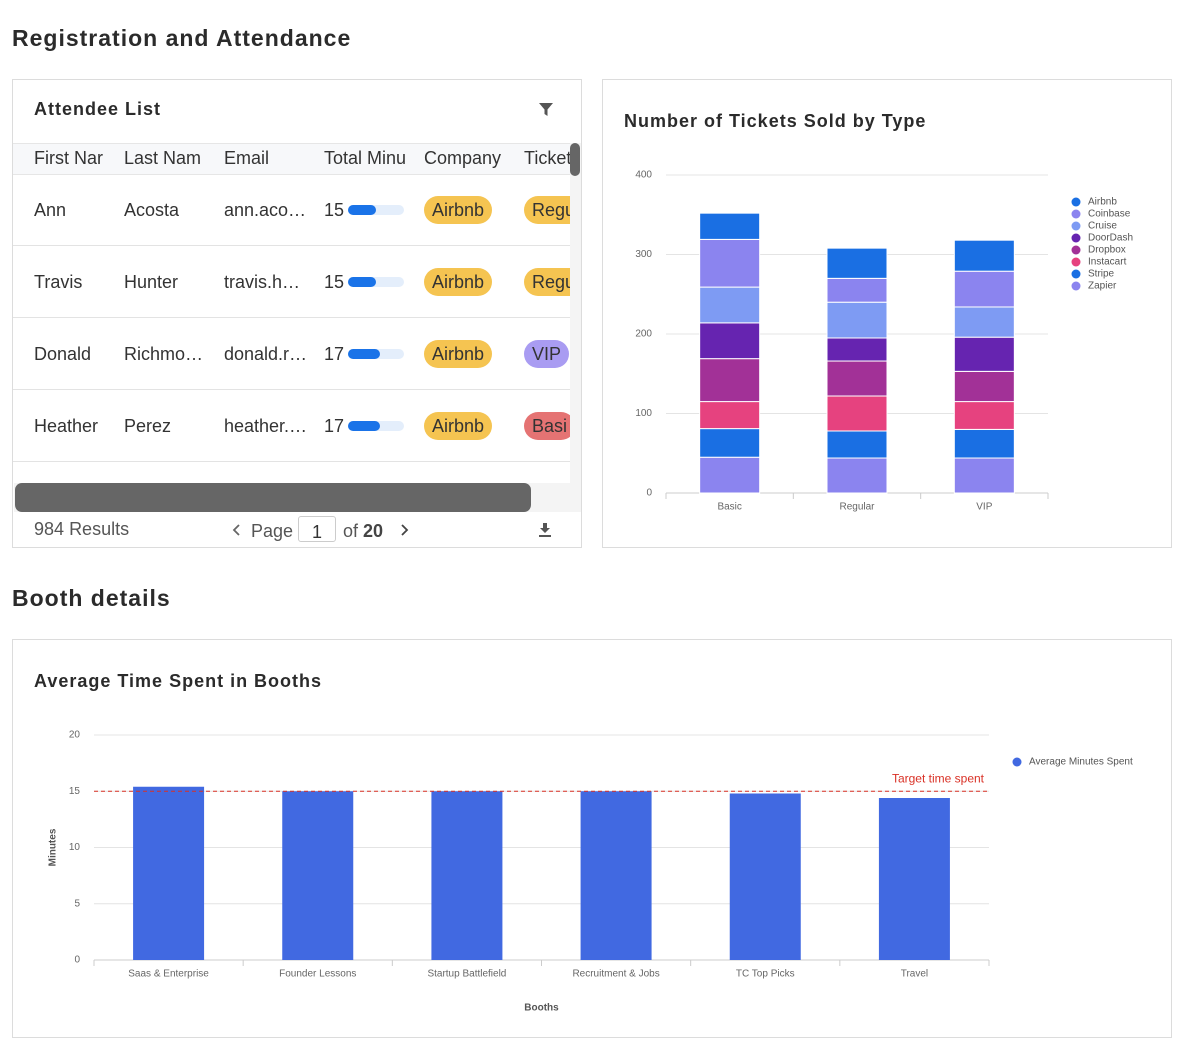 Image resolution: width=1188 pixels, height=1052 pixels. Describe the element at coordinates (66, 426) in the screenshot. I see `table-cell: Heather` at that location.